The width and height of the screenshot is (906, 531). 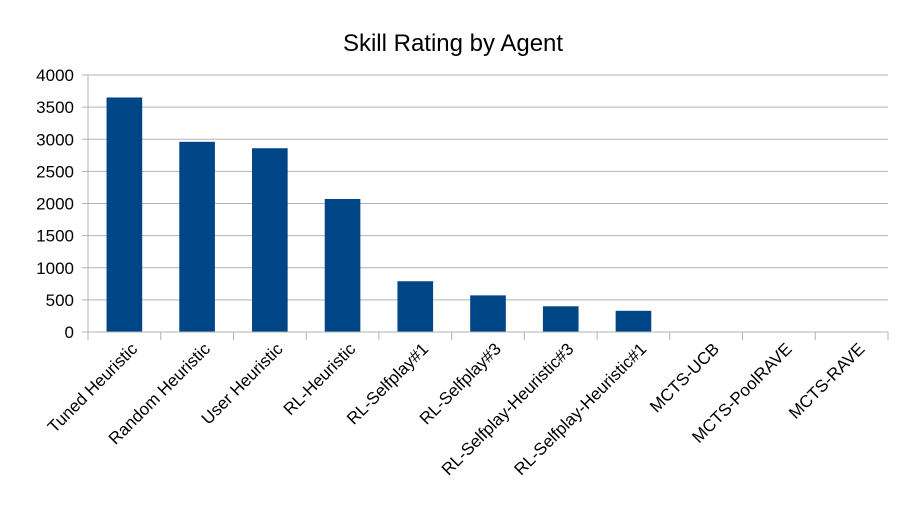 I want to click on y-tick-label: 1000, so click(x=55, y=268).